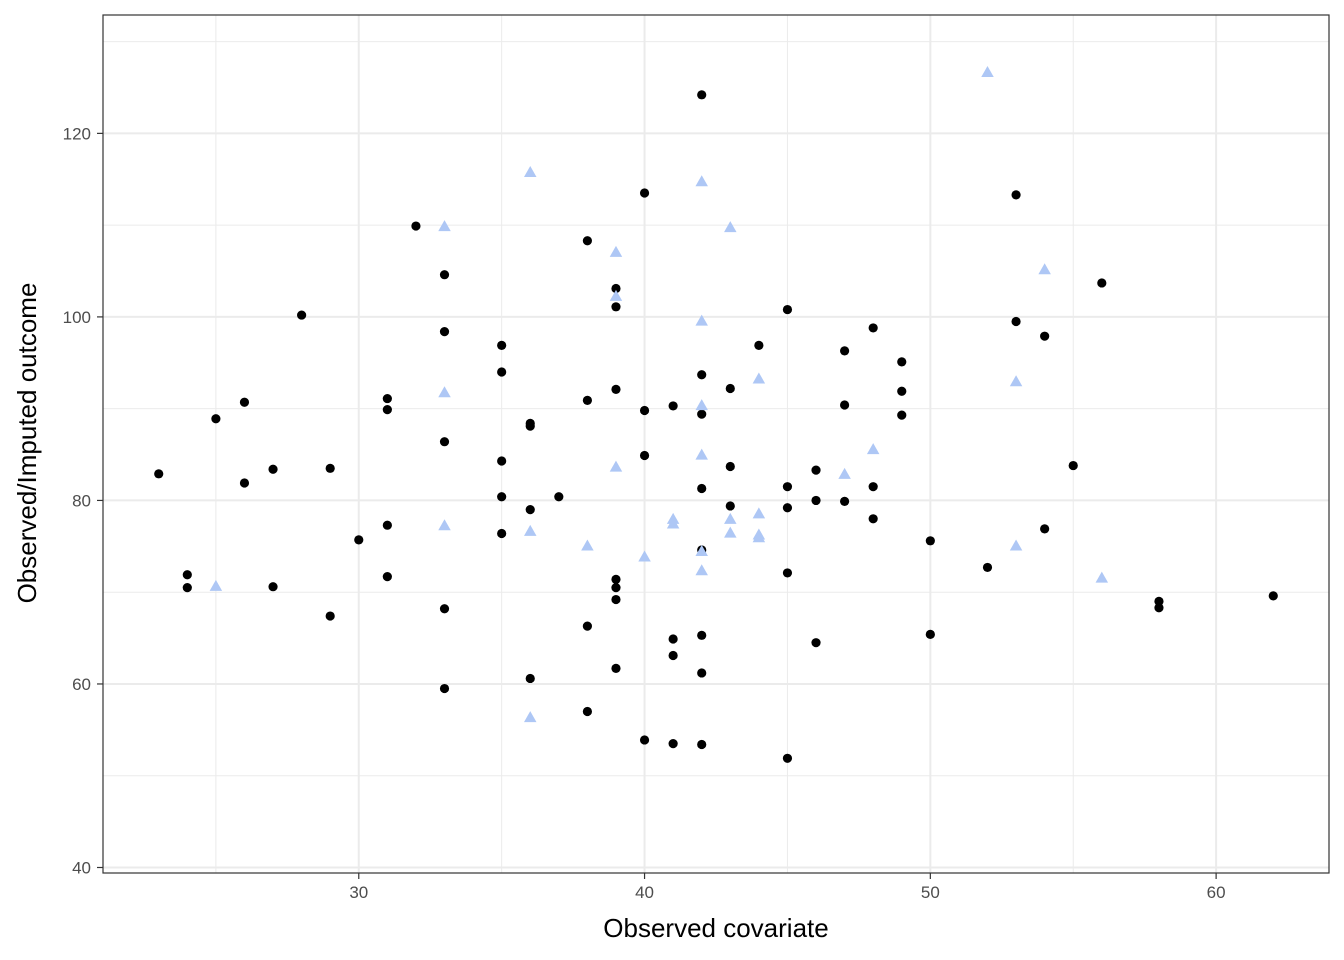 The image size is (1344, 960). I want to click on y-tick-label: 40, so click(81, 867).